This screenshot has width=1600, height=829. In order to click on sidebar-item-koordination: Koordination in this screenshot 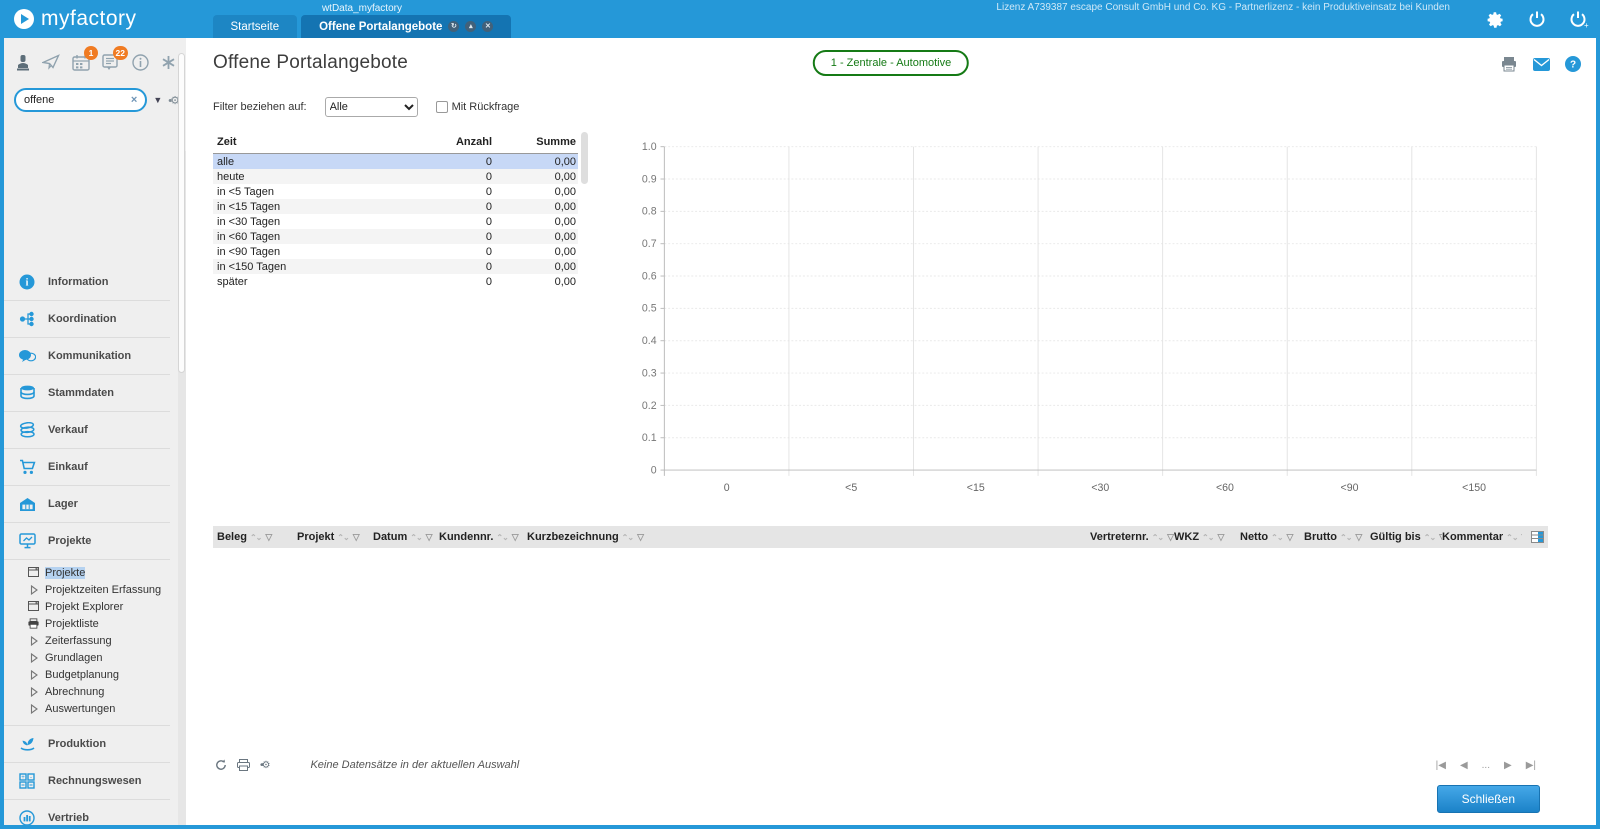, I will do `click(87, 318)`.